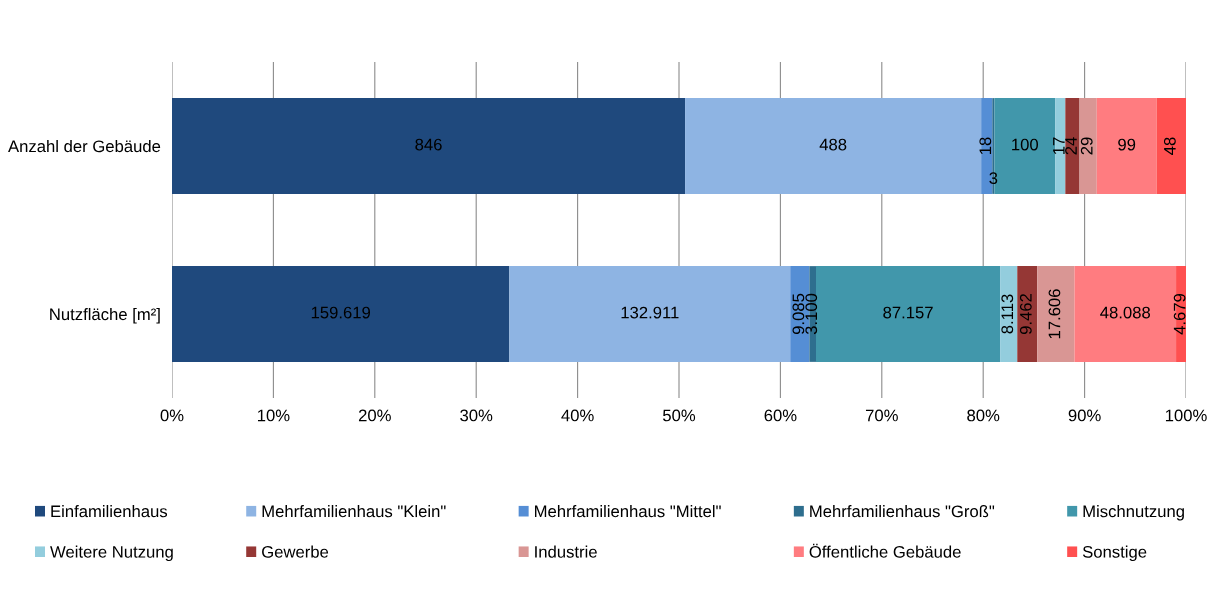 Image resolution: width=1217 pixels, height=612 pixels. Describe the element at coordinates (1179, 314) in the screenshot. I see `annotation: 4.679` at that location.